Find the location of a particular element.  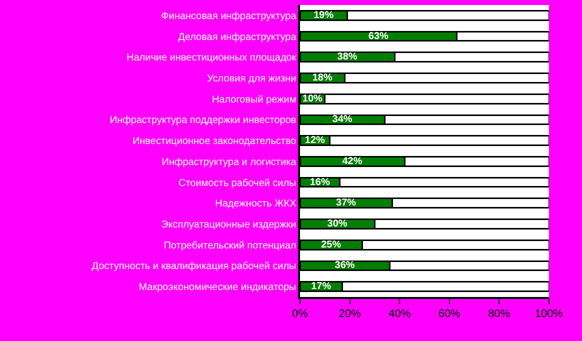

y-tick-label: Эксплуатационные издержки is located at coordinates (228, 225).